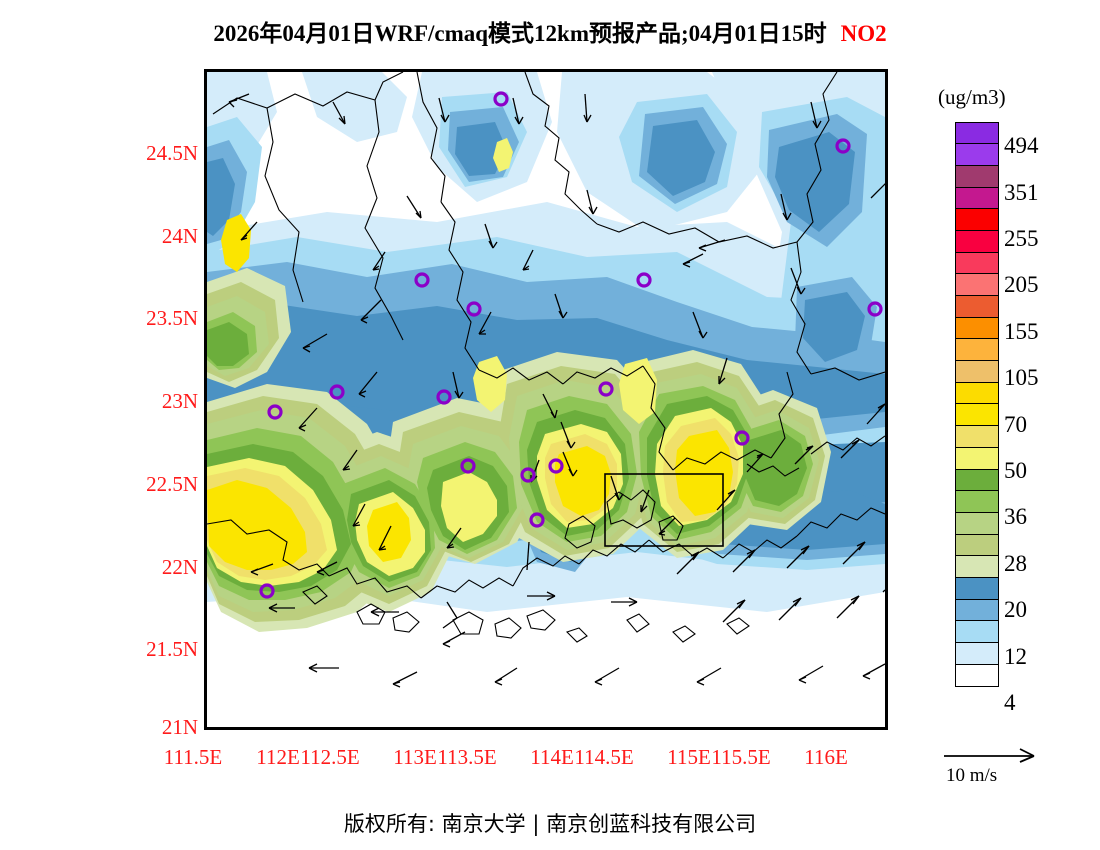  What do you see at coordinates (172, 484) in the screenshot?
I see `y-axis-label: 22.5N` at bounding box center [172, 484].